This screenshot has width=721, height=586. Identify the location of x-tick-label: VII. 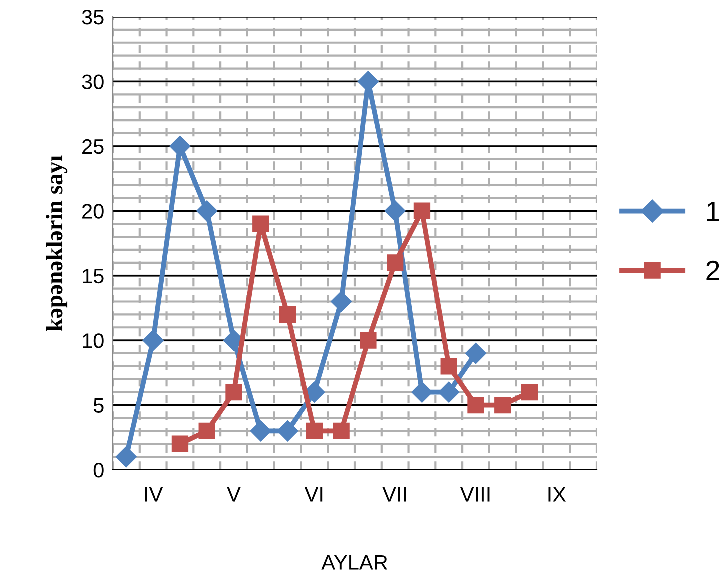
(394, 494).